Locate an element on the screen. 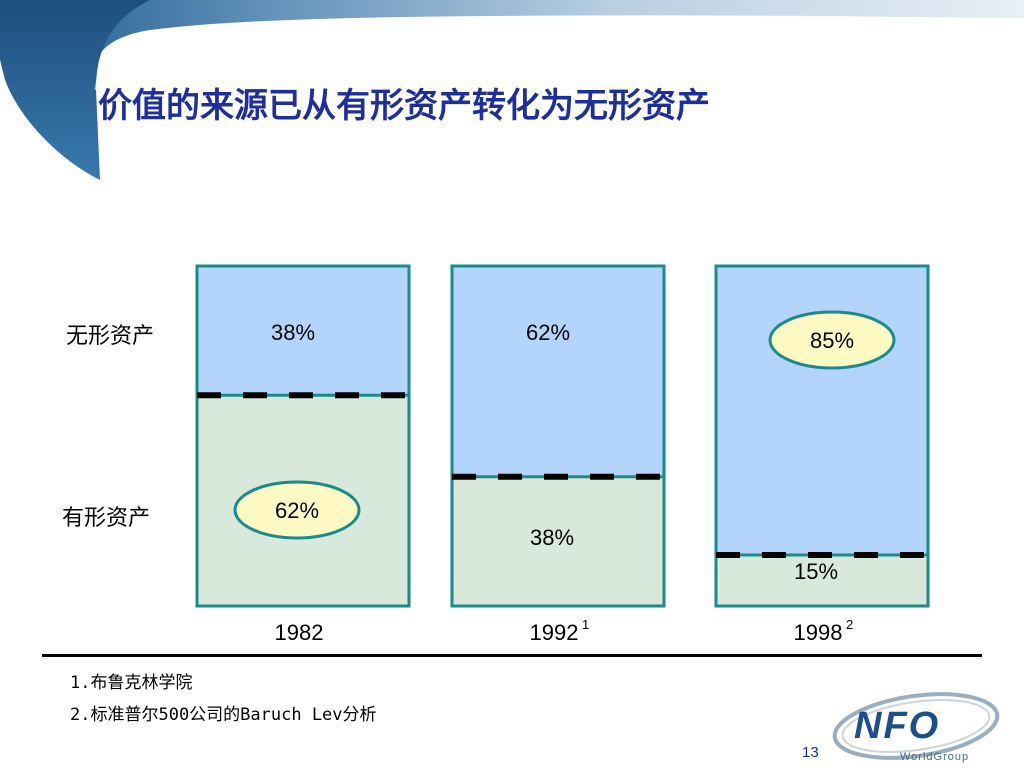  footnote-1: 1.布鲁克林学院 is located at coordinates (131, 683).